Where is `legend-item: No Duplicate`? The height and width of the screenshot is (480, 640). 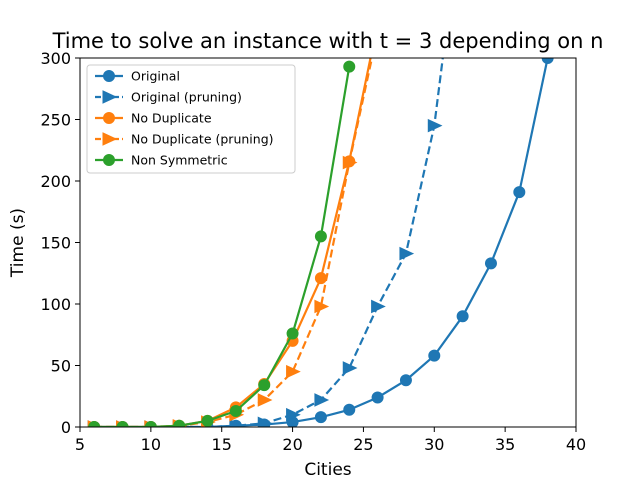 legend-item: No Duplicate is located at coordinates (153, 118).